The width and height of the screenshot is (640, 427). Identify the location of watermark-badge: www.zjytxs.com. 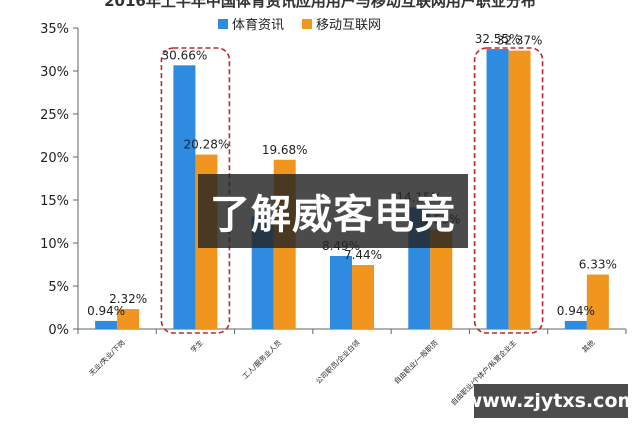
(551, 401).